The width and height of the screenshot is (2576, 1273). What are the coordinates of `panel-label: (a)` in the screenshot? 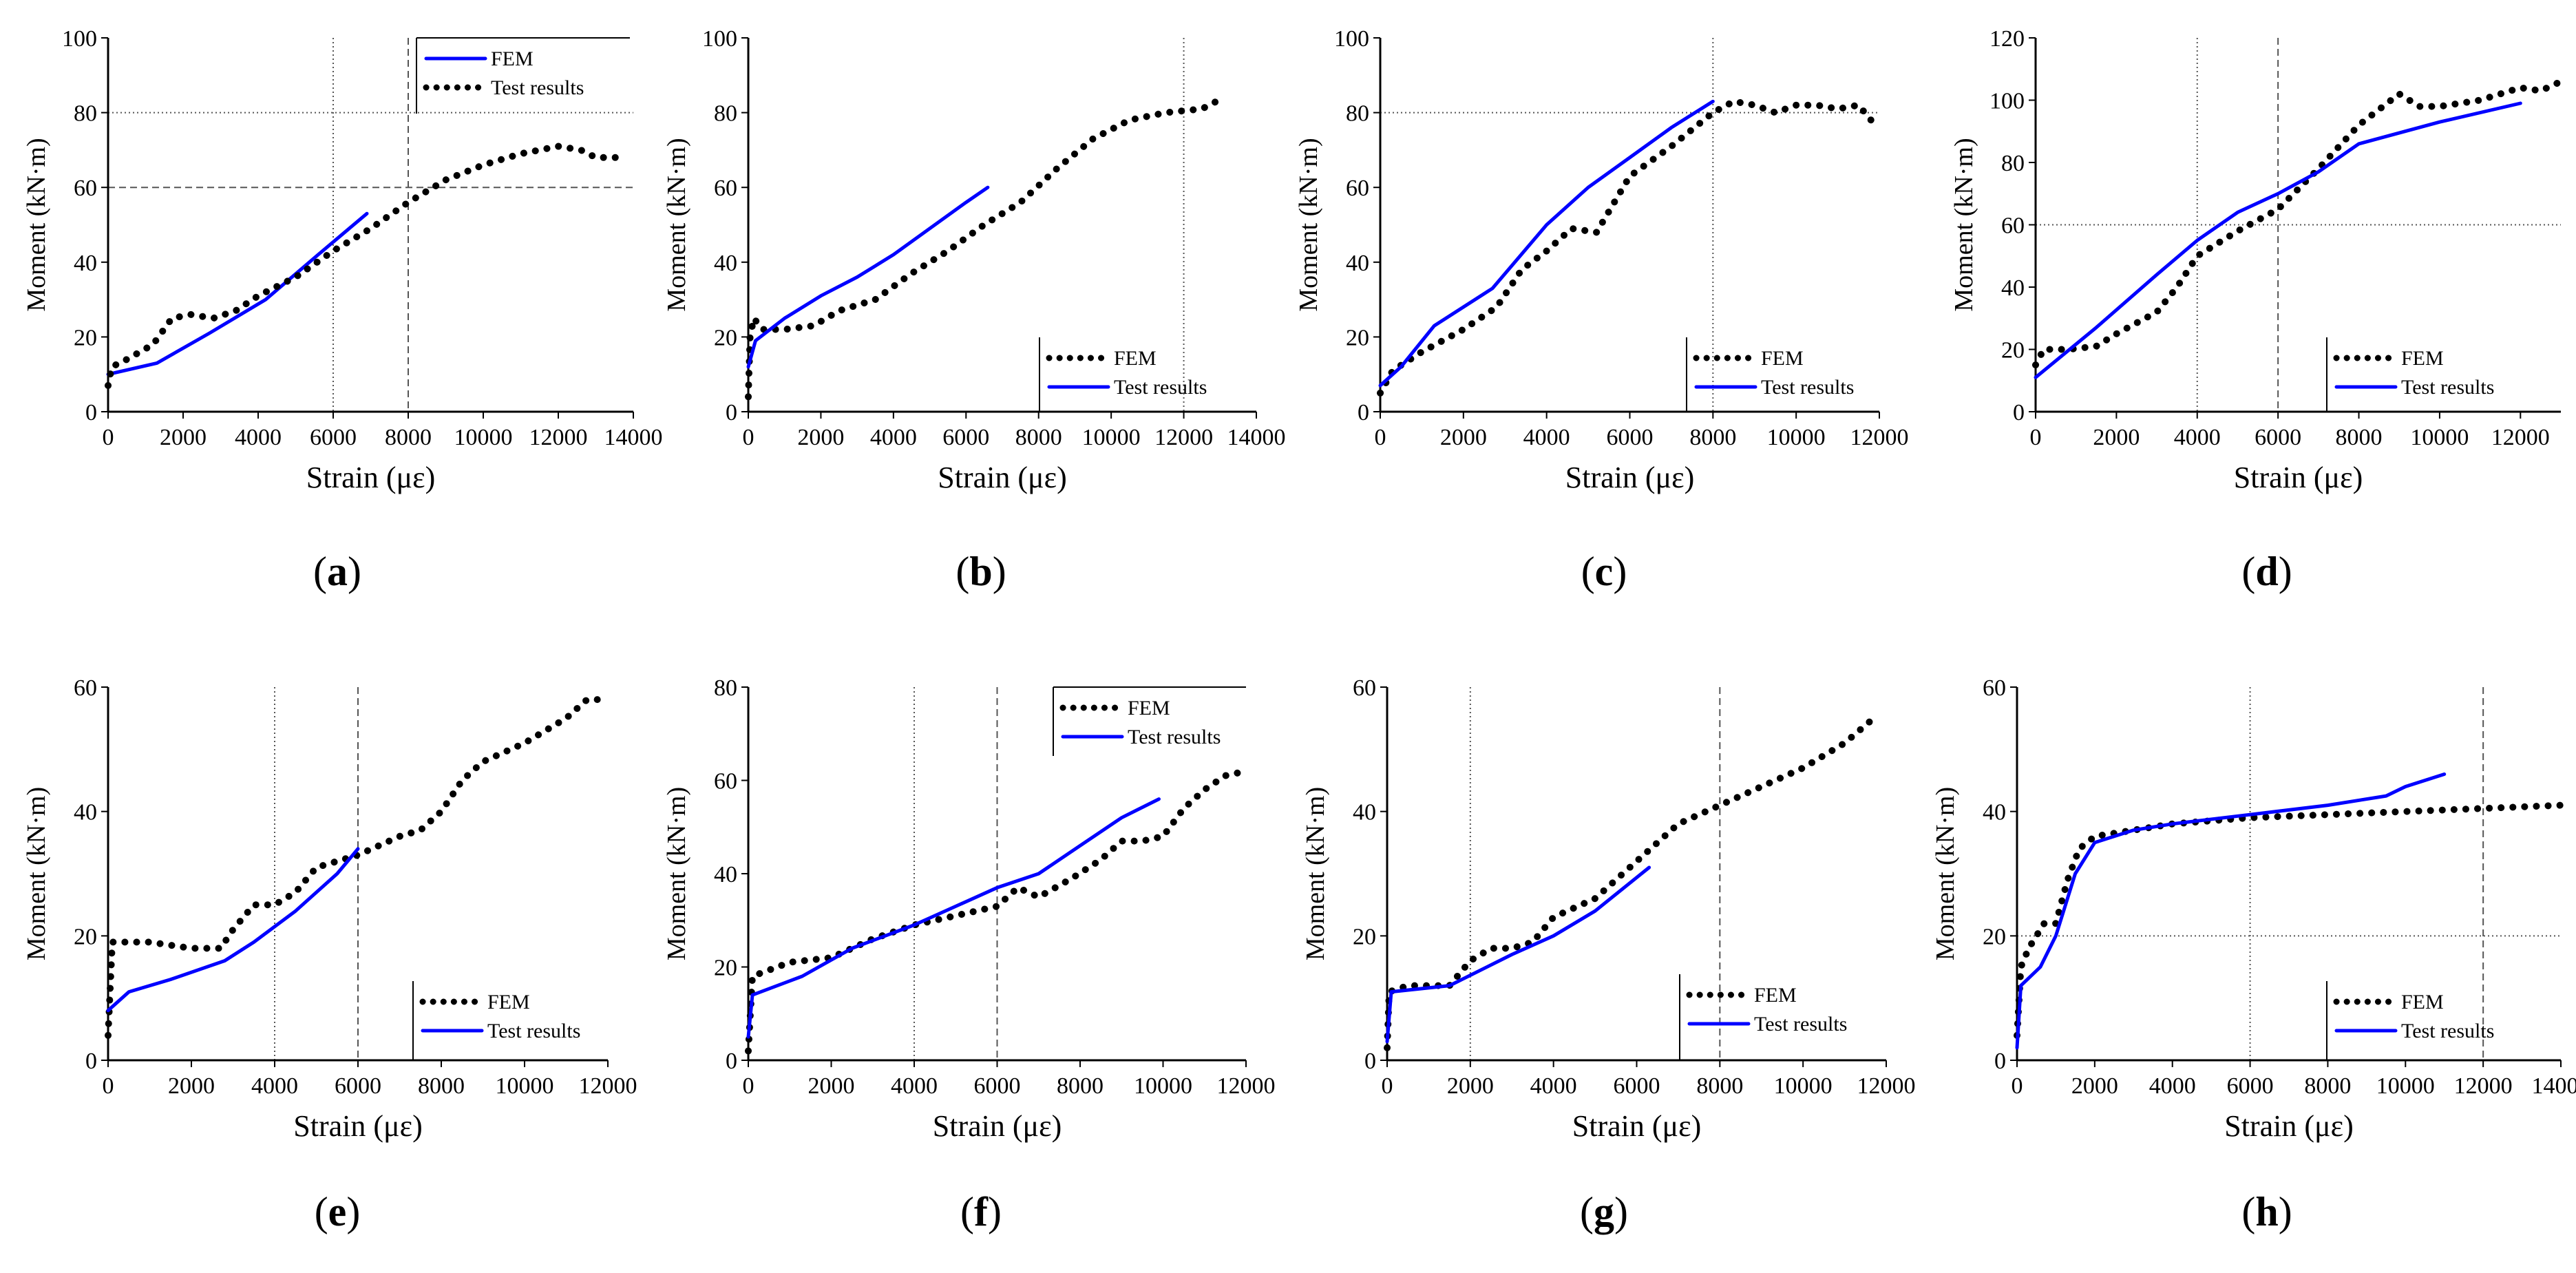 It's located at (337, 571).